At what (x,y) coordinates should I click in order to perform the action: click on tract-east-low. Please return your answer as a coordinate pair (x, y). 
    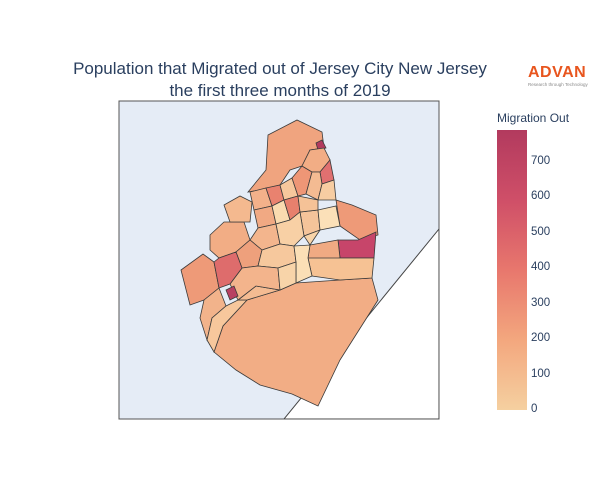
    Looking at the image, I should click on (341, 269).